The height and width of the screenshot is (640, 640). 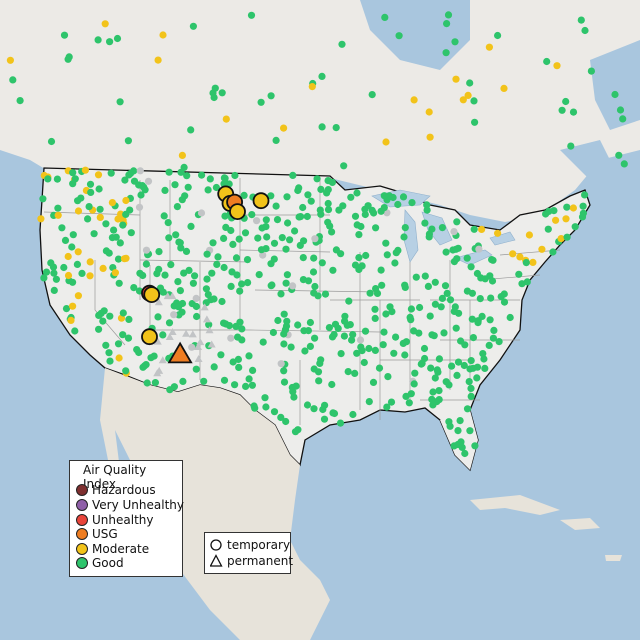 I want to click on moderate-swatch-icon, so click(x=82, y=549).